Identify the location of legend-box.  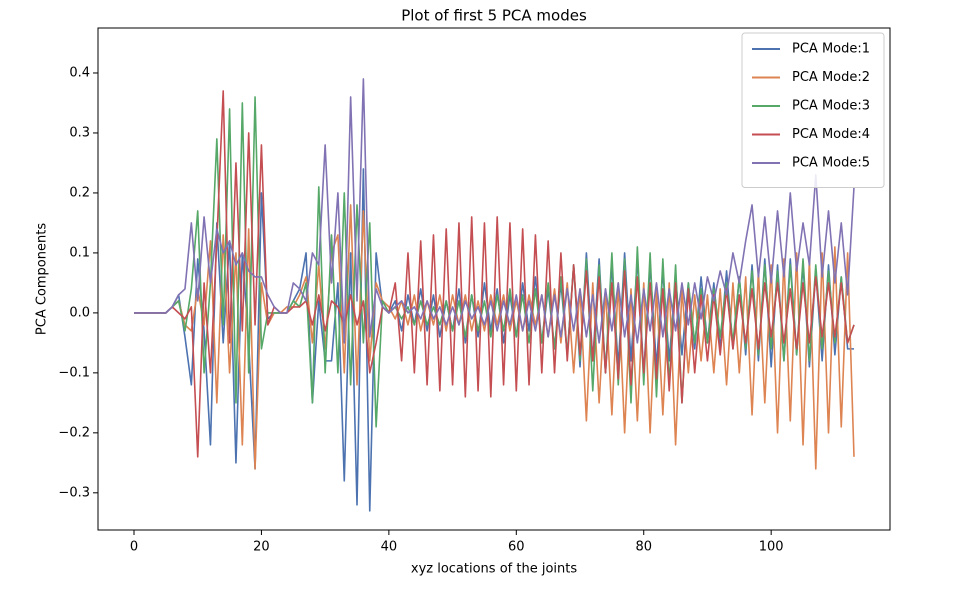
(813, 110).